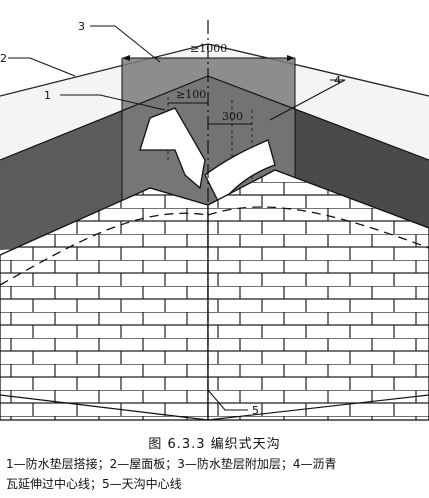  I want to click on eave-line-right, so click(318, 407).